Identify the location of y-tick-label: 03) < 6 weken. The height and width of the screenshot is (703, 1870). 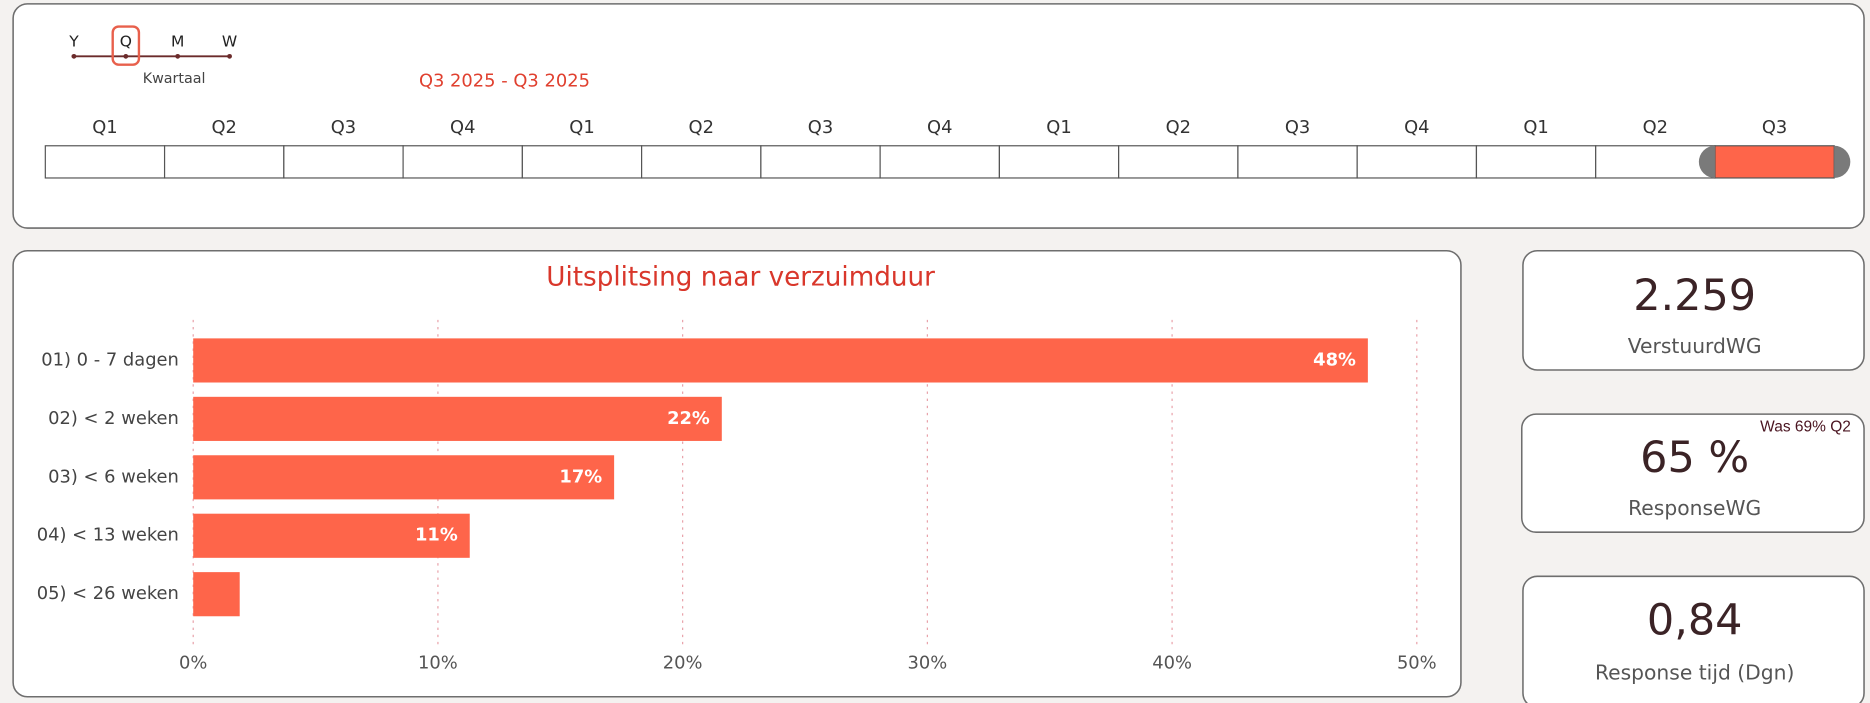
(113, 476).